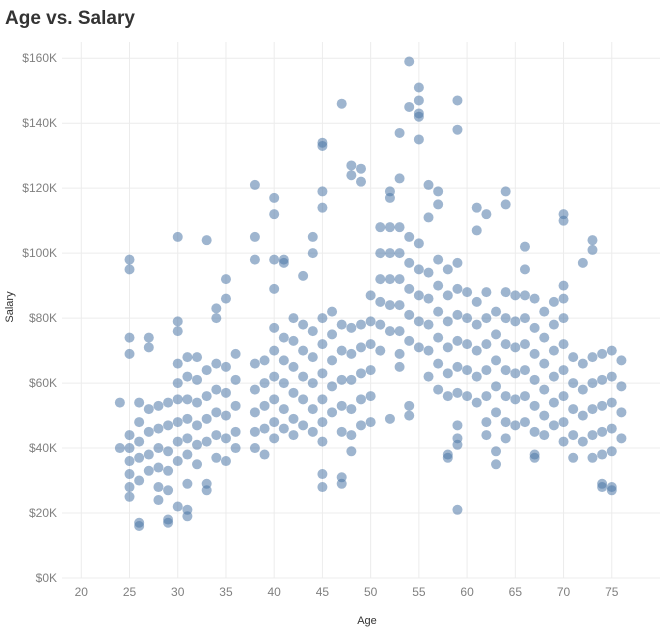 The height and width of the screenshot is (628, 671). What do you see at coordinates (43, 318) in the screenshot?
I see `y-tick-label: $80K` at bounding box center [43, 318].